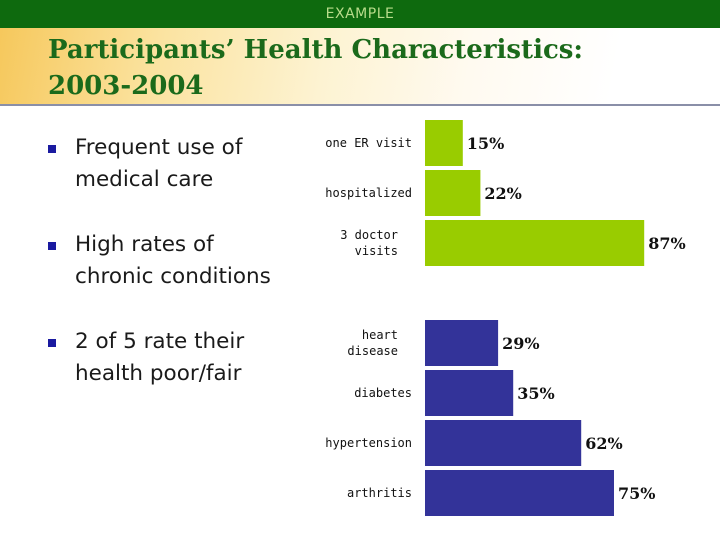  I want to click on bullet-item: Frequent use of medical care, so click(191, 164).